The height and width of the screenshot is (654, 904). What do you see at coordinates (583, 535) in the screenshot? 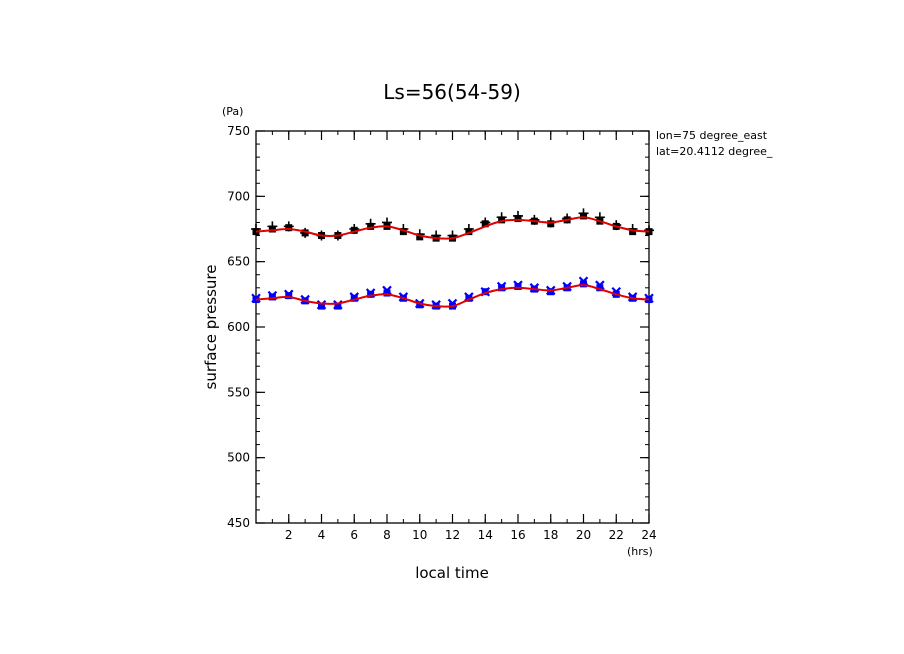
I see `x-tick-label: 20` at bounding box center [583, 535].